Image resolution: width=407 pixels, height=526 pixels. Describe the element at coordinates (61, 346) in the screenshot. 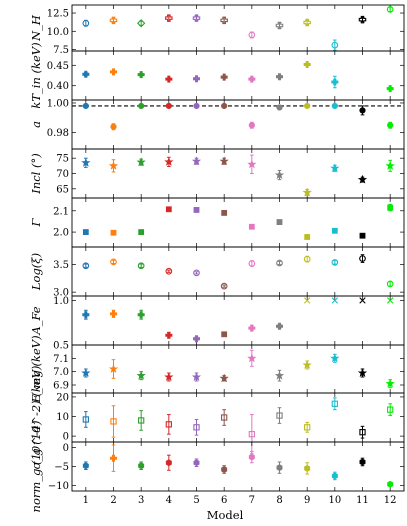

I see `y-tick-label-afe: 0.5` at that location.